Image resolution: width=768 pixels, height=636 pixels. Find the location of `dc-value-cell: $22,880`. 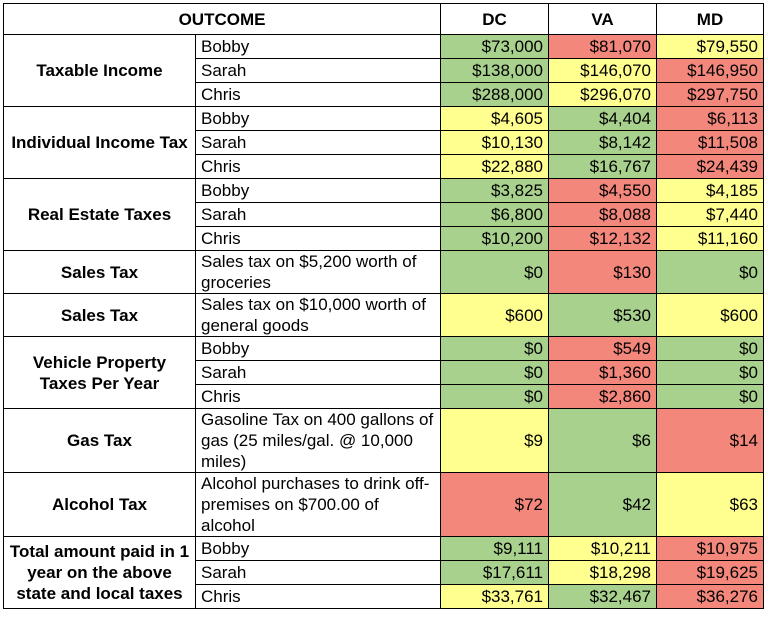

dc-value-cell: $22,880 is located at coordinates (495, 166).